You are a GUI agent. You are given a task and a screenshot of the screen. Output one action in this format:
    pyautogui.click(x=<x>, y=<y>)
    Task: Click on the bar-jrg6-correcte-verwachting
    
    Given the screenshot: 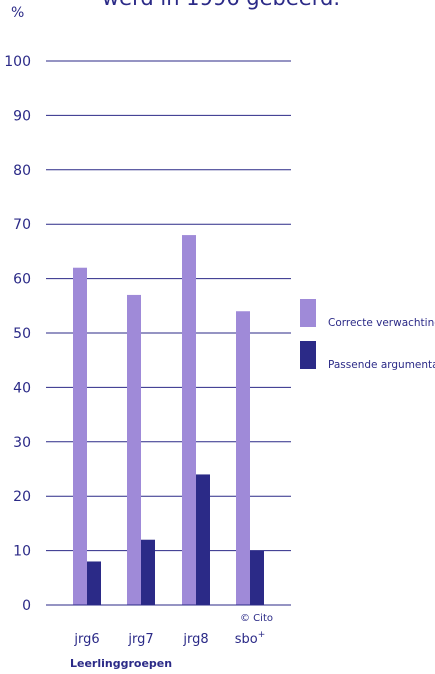 What is the action you would take?
    pyautogui.click(x=80, y=436)
    